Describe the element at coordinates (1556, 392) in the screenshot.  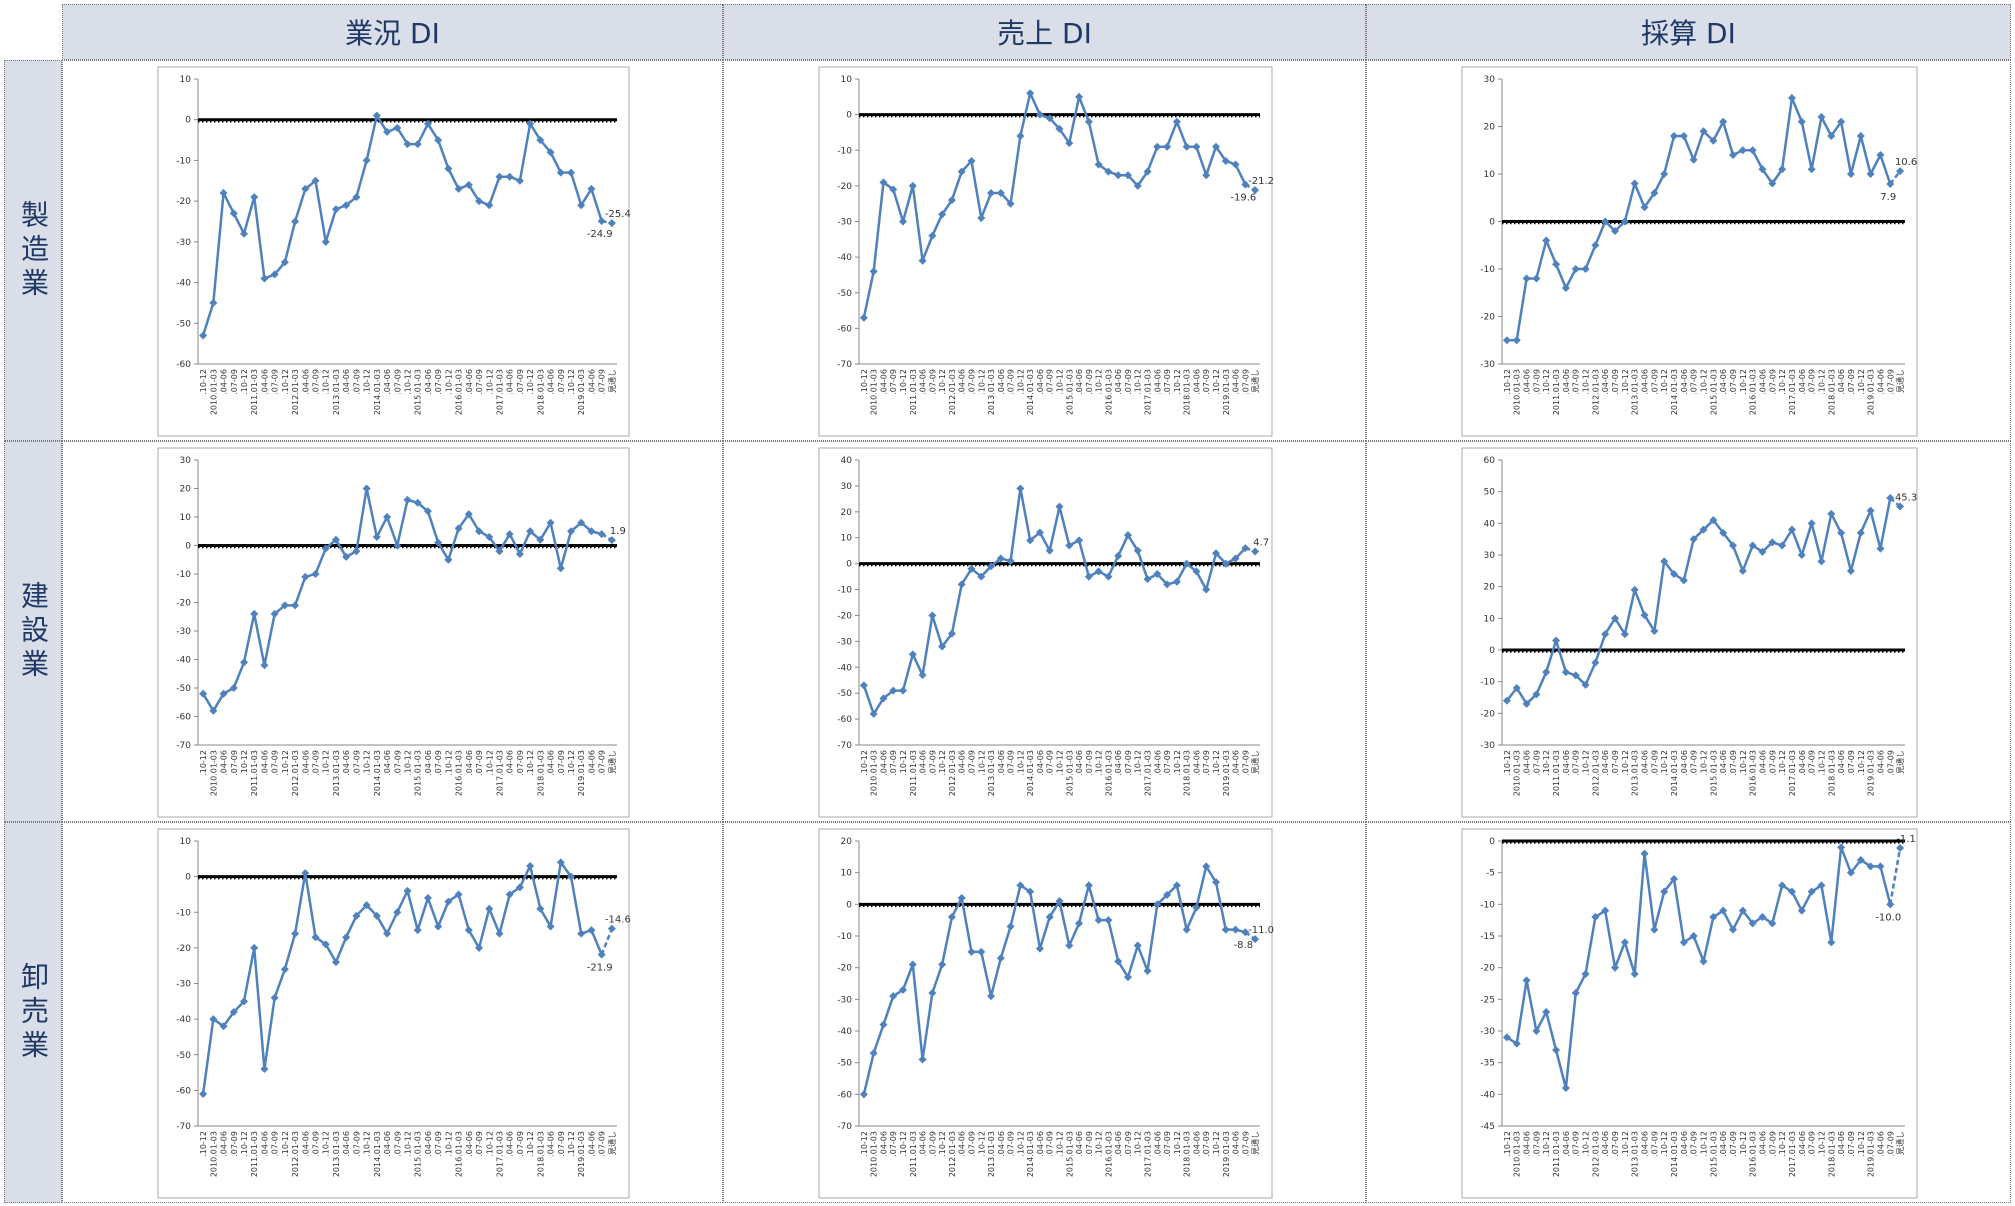
I see `x-tick-label: 2011.01-03` at that location.